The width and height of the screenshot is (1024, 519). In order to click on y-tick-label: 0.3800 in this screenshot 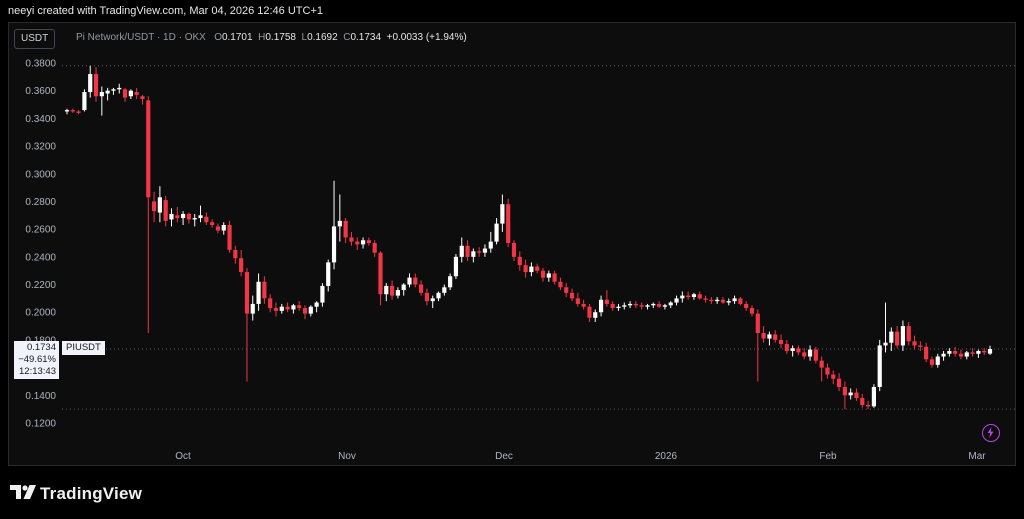, I will do `click(40, 64)`.